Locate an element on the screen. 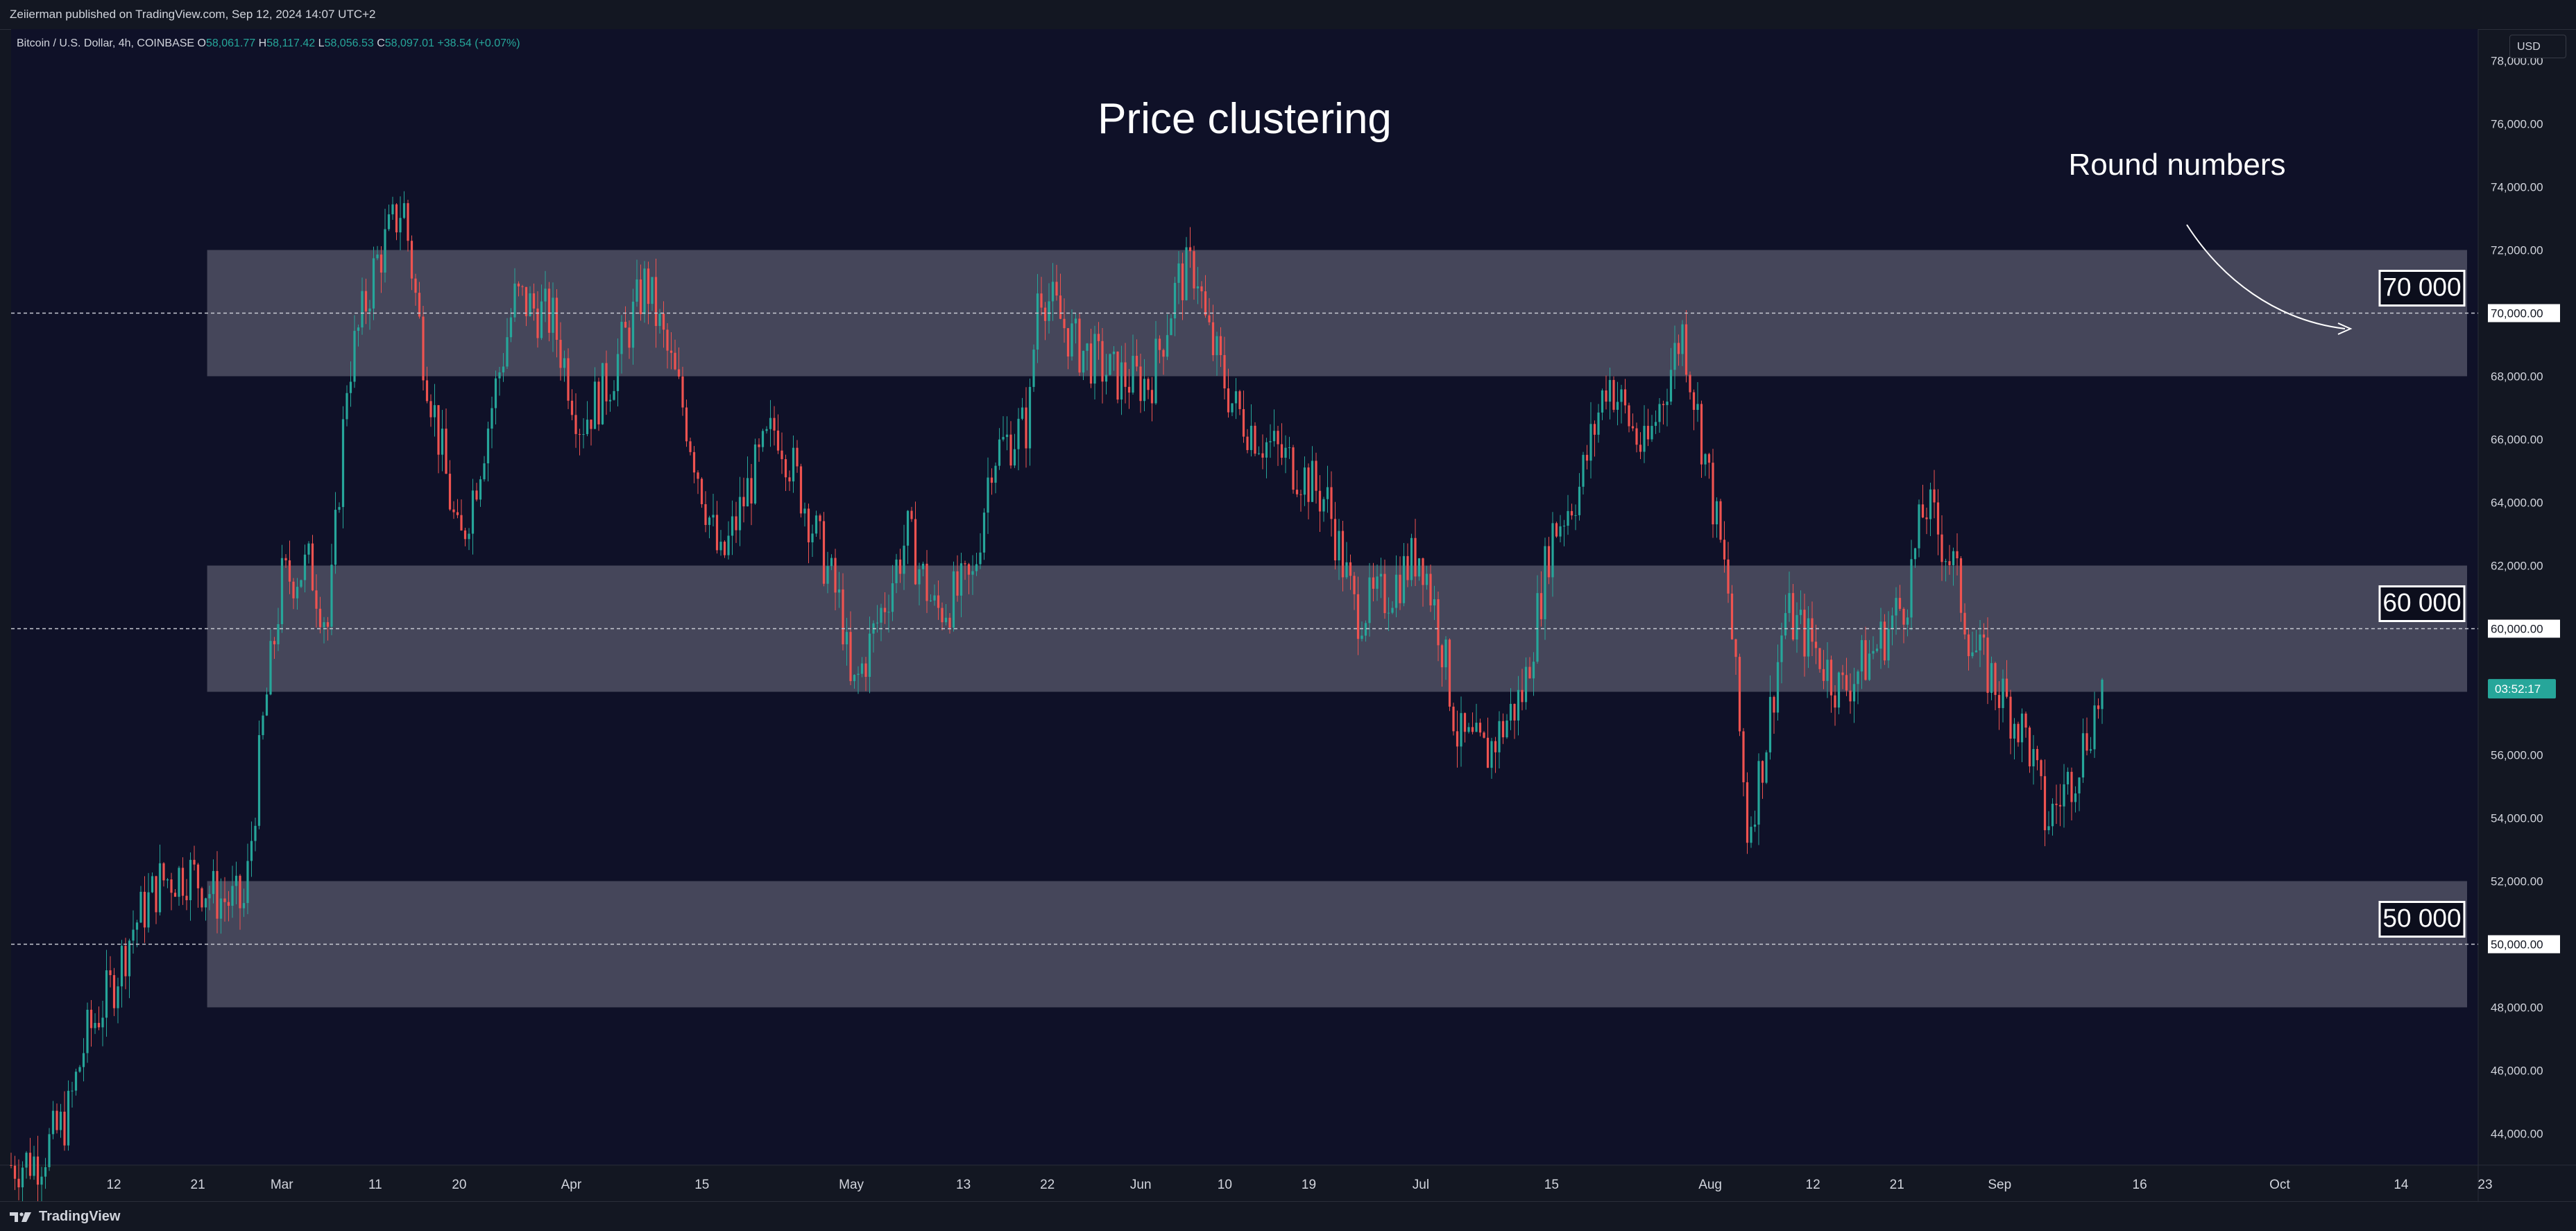  y-tick-label: 56,000.00 is located at coordinates (2517, 756).